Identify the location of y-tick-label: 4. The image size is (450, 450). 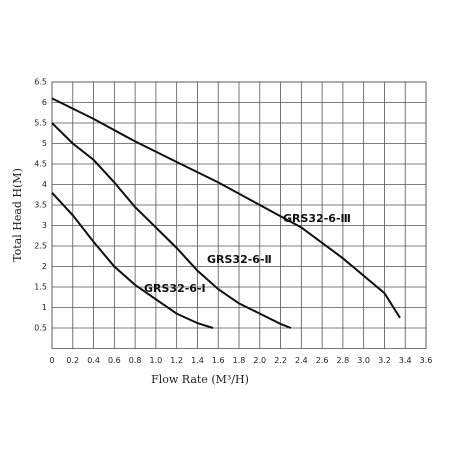
(44, 184).